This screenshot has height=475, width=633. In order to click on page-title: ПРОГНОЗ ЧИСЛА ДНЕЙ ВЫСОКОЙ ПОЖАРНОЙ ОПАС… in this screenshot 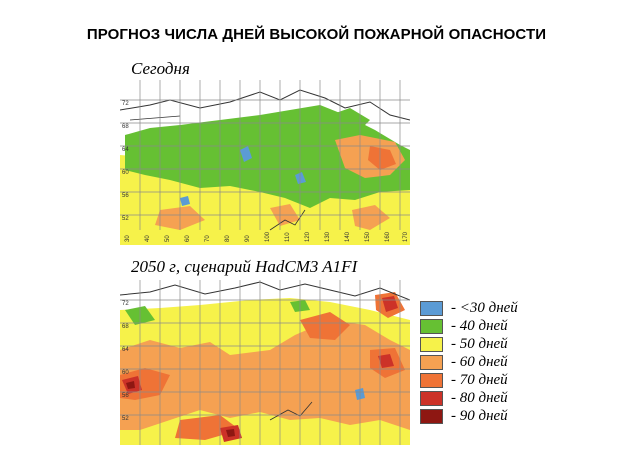, I will do `click(316, 34)`.